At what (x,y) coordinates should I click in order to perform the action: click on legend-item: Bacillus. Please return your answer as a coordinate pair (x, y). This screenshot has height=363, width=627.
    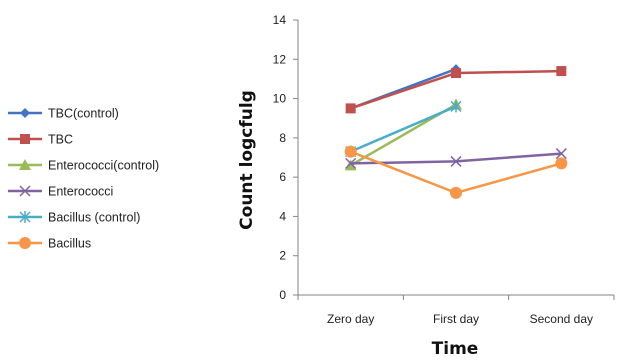
    Looking at the image, I should click on (49, 244).